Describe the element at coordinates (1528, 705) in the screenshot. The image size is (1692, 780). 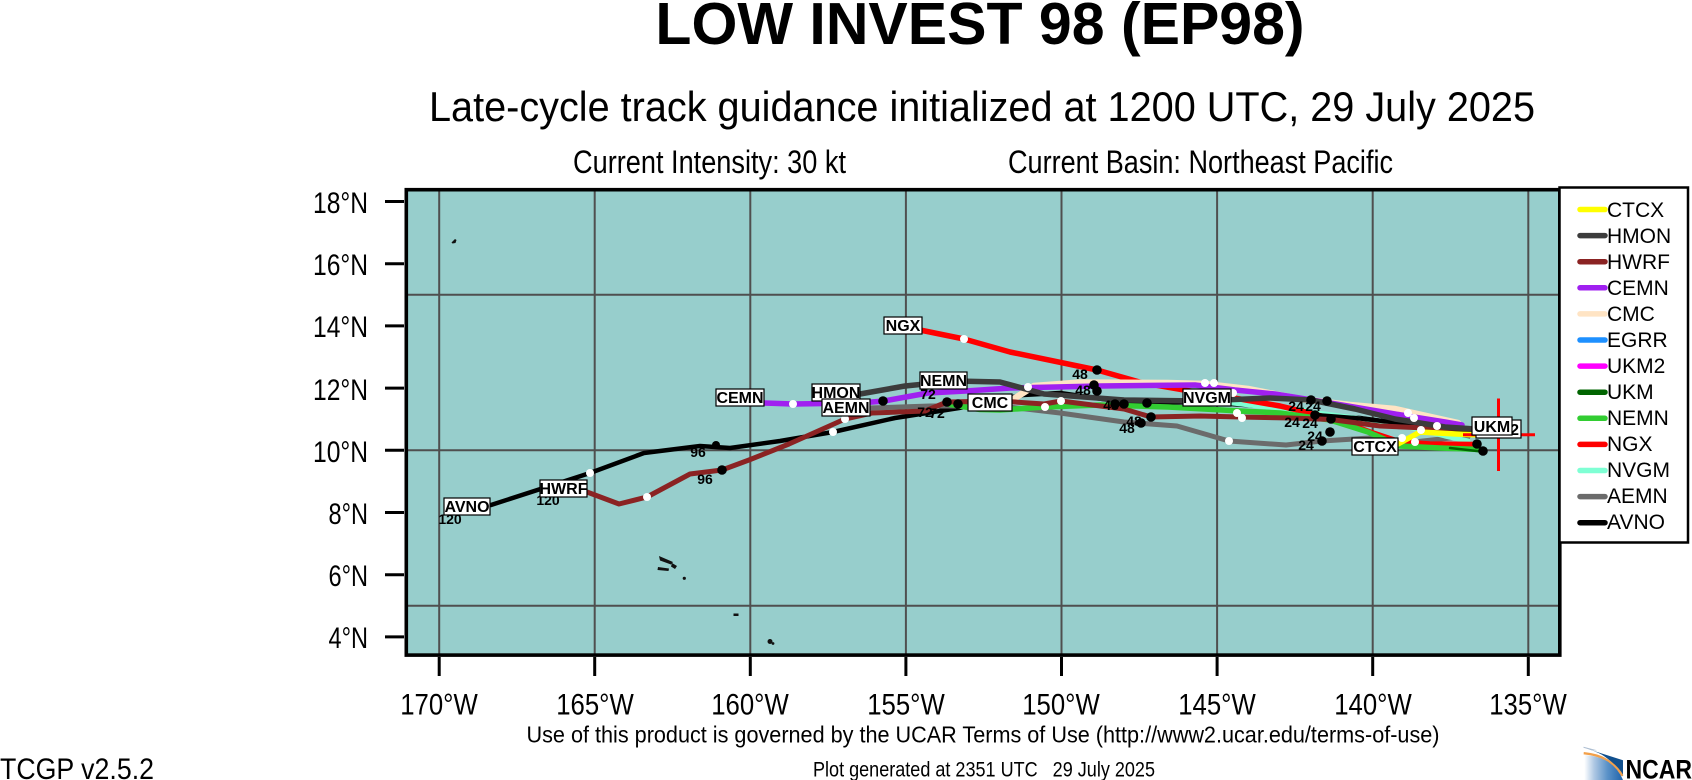
I see `svg-text: 135°W` at that location.